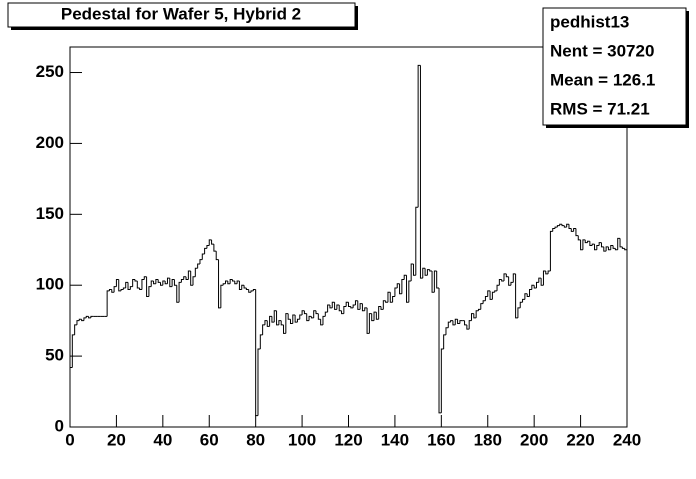  What do you see at coordinates (600, 108) in the screenshot?
I see `stats-line: RMS = 71.21` at bounding box center [600, 108].